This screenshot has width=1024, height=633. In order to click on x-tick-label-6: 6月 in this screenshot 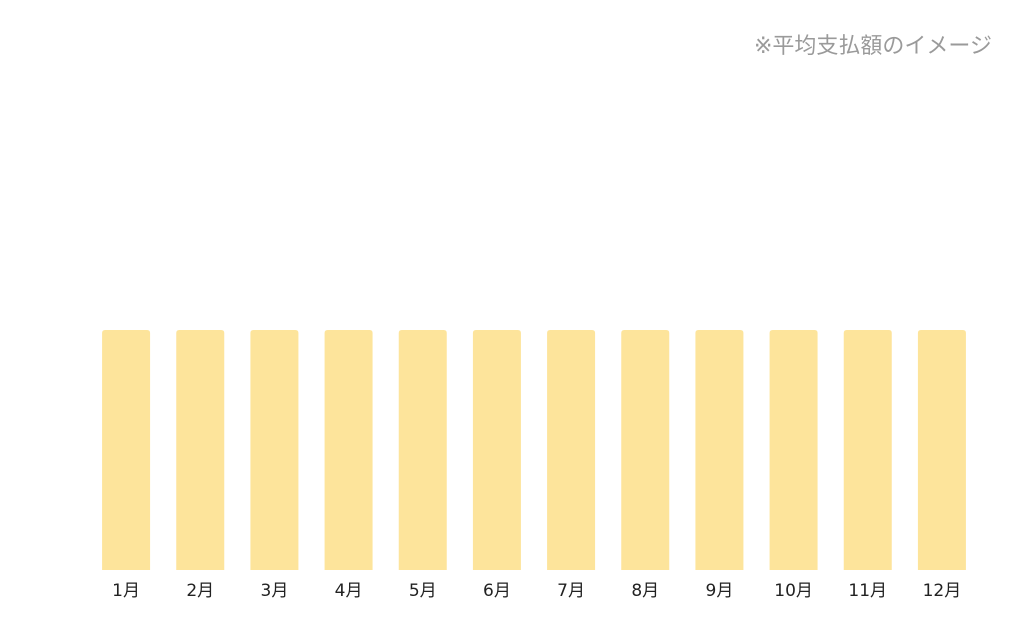, I will do `click(497, 591)`.